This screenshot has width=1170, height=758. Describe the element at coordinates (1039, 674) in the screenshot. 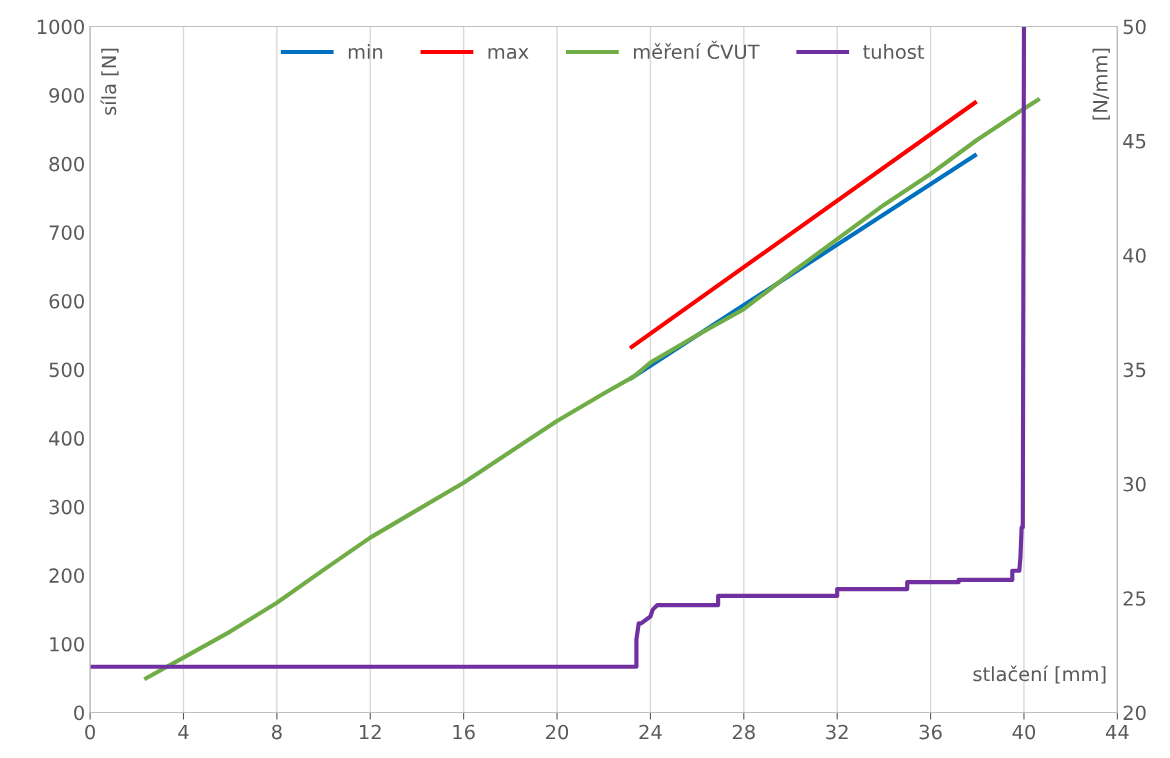

I see `x-axis-title: stlačení [mm]` at that location.